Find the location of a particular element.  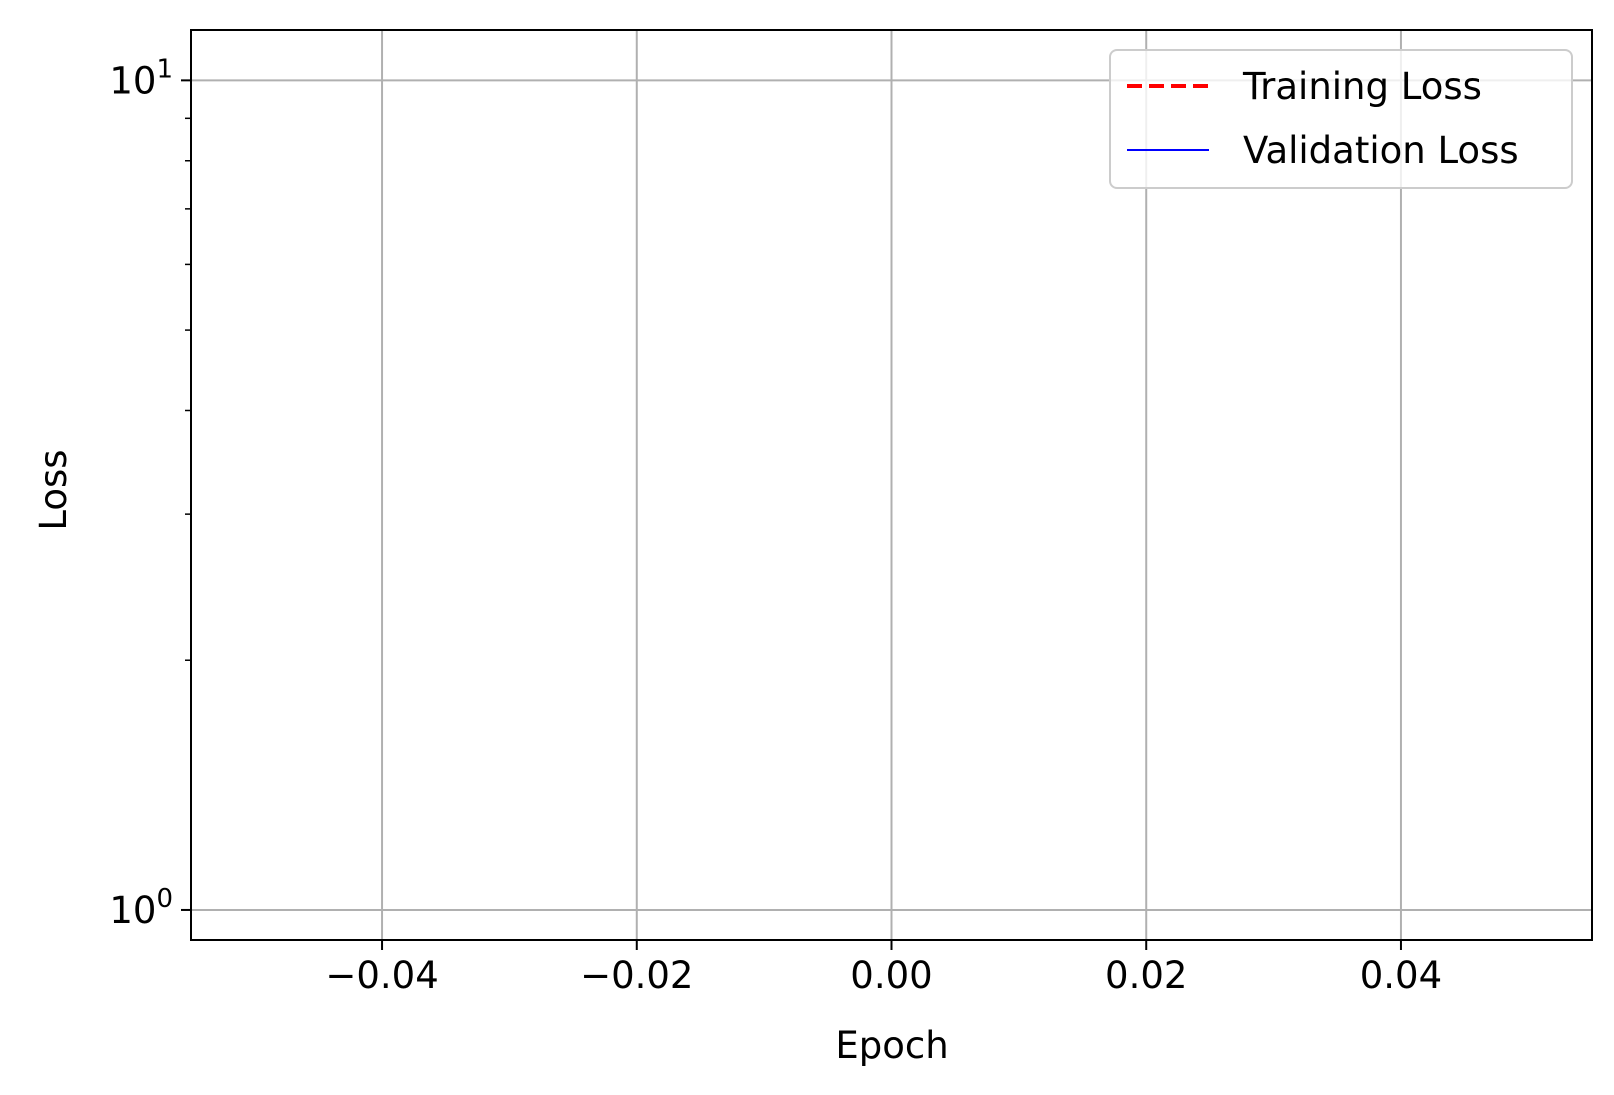

y-axis-ticks: 10⁰ 10¹ is located at coordinates (150, 493).